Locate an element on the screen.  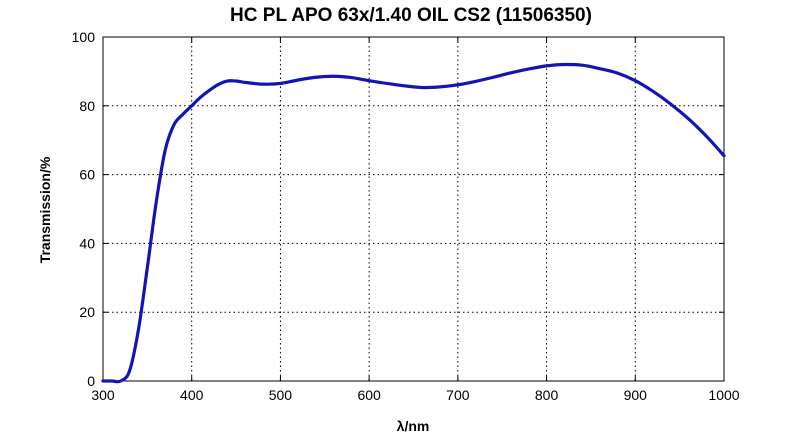
chart-title: HC PL APO 63x/1.40 OIL CS2 (11506350) is located at coordinates (411, 15).